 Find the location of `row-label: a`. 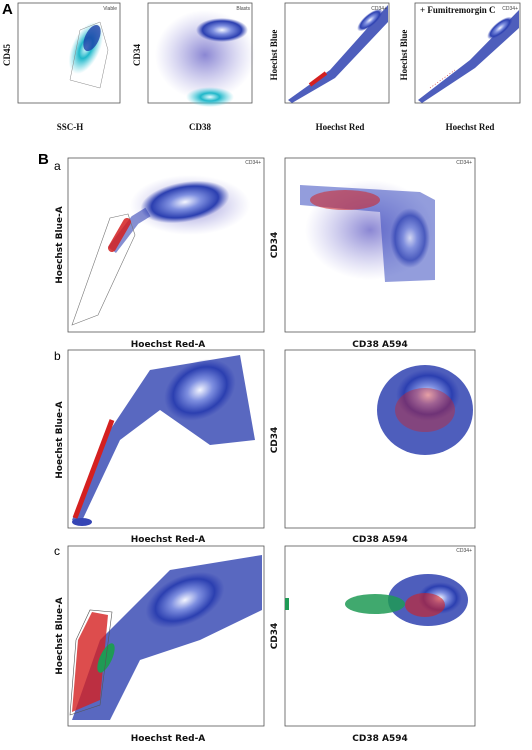

row-label: a is located at coordinates (57, 166).